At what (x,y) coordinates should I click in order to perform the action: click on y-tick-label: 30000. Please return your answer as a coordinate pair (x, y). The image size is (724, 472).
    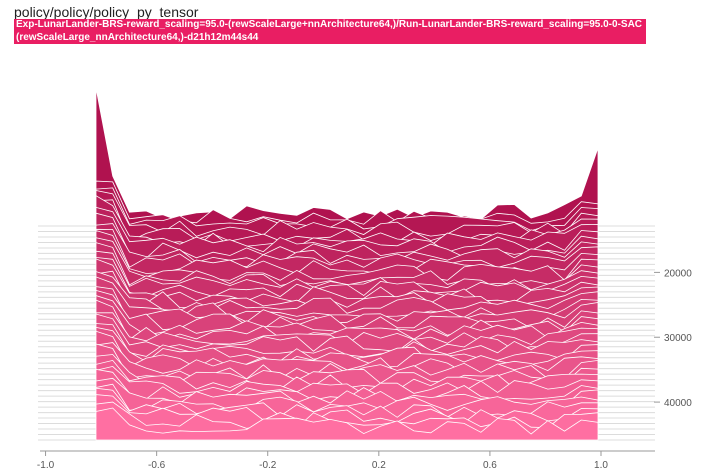
    Looking at the image, I should click on (678, 338).